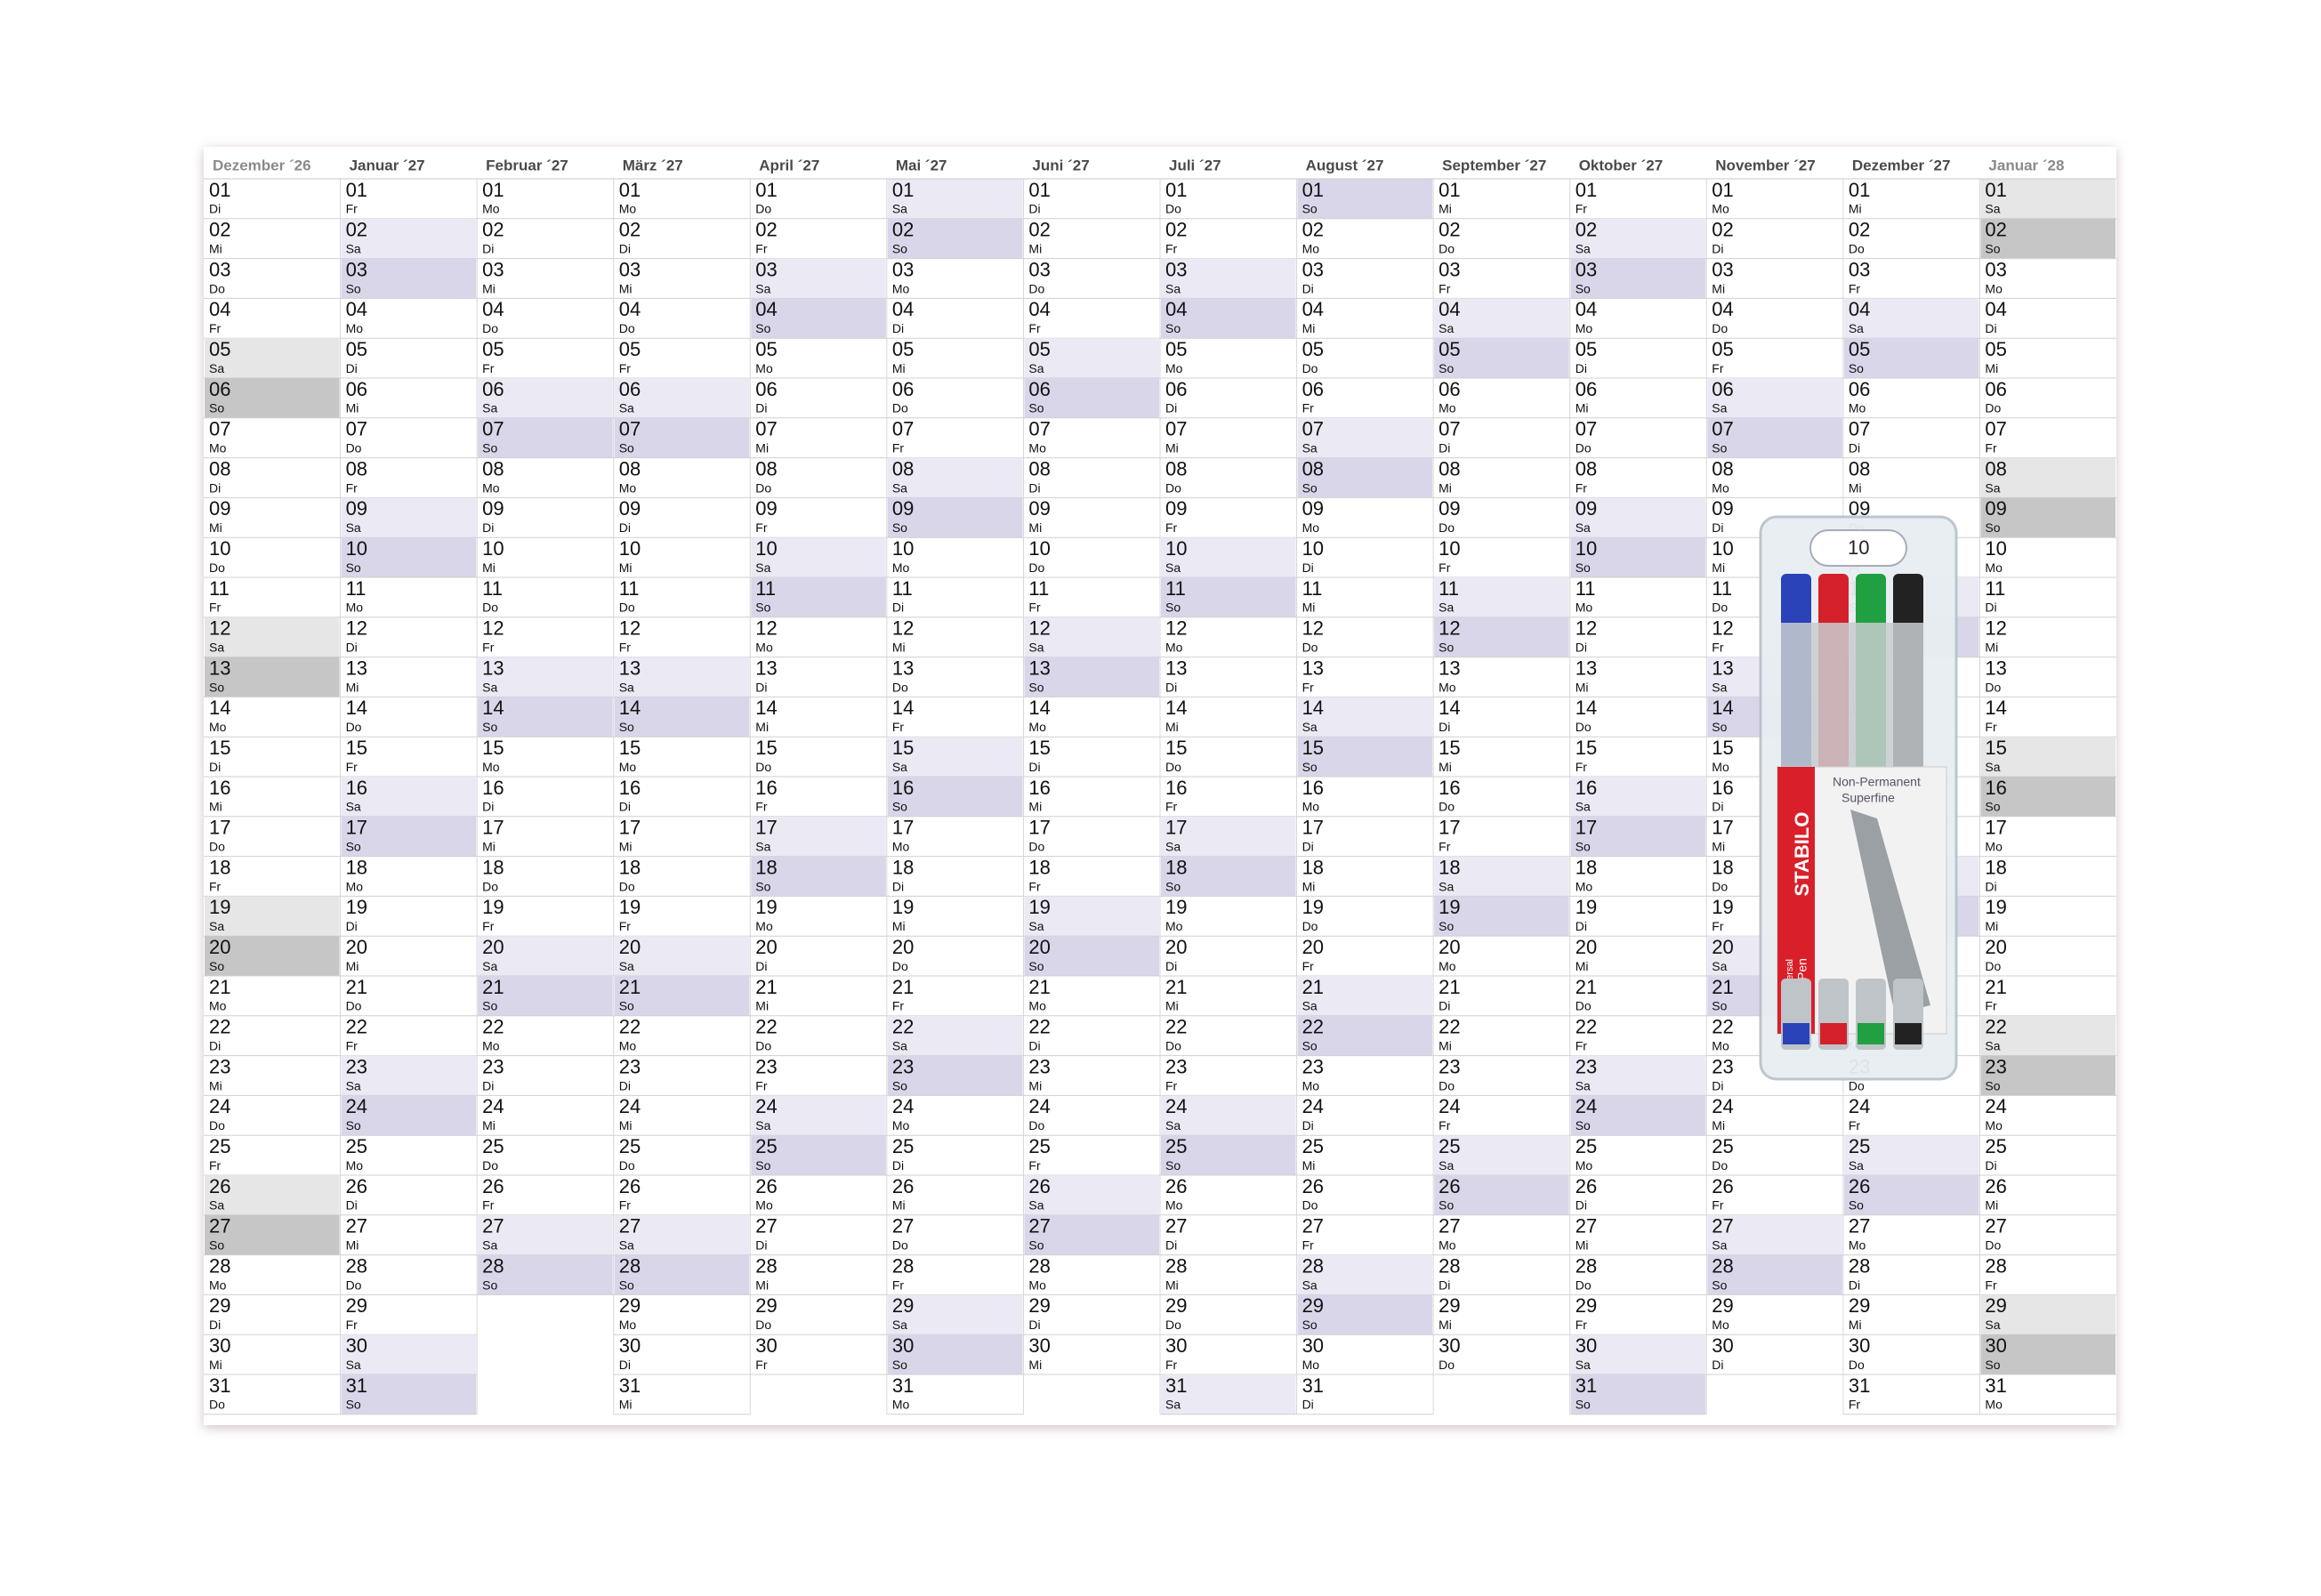  Describe the element at coordinates (1449, 867) in the screenshot. I see `day-number: 18` at that location.